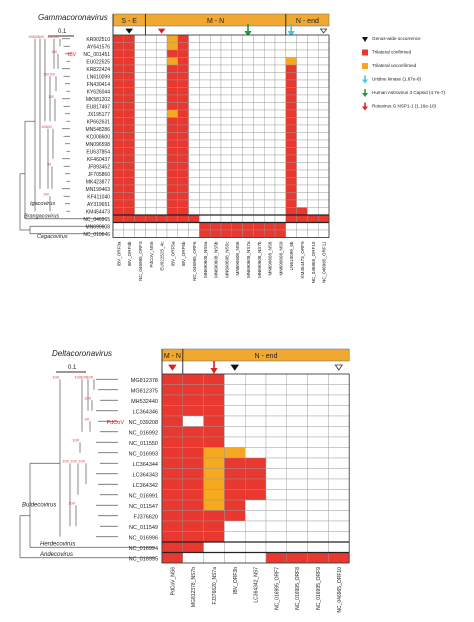 The image size is (474, 622). I want to click on row-label: NC_010646, so click(96, 235).